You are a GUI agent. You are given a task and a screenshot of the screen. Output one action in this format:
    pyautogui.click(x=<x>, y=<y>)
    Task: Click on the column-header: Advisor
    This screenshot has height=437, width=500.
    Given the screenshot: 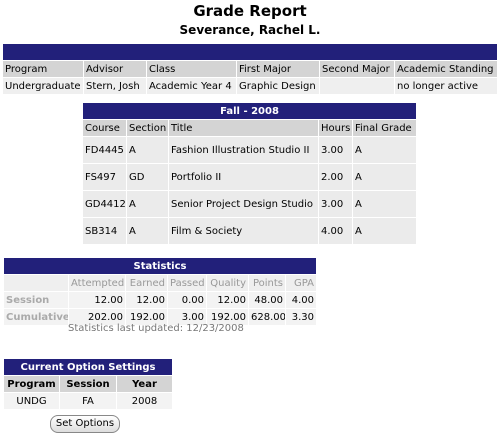 What is the action you would take?
    pyautogui.click(x=115, y=69)
    